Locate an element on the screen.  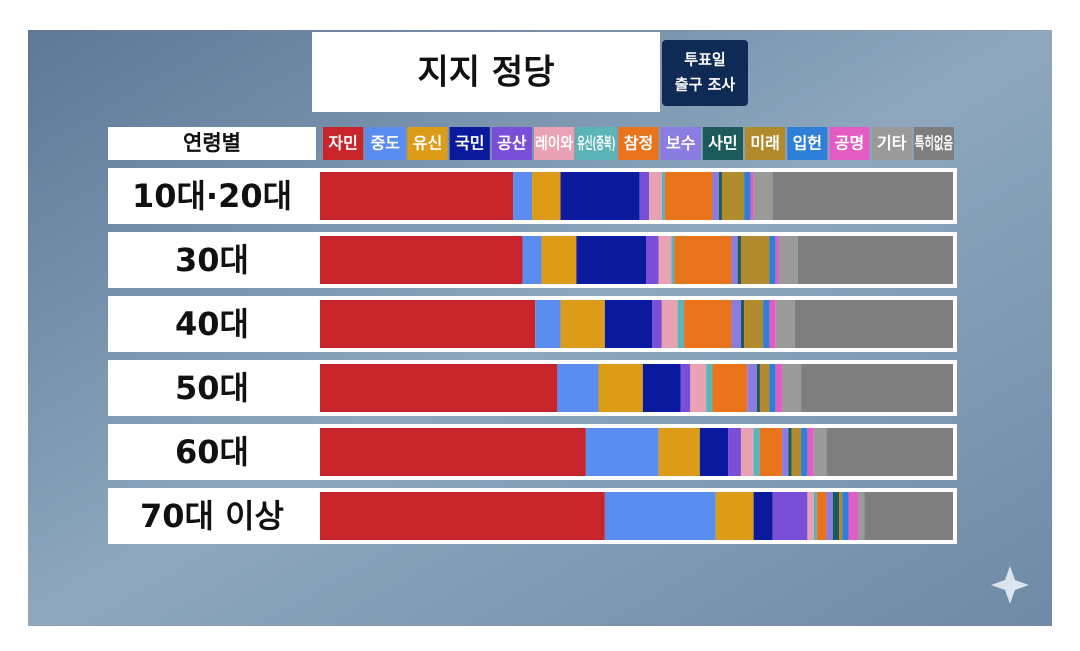
legend-label: 레이와 is located at coordinates (554, 143).